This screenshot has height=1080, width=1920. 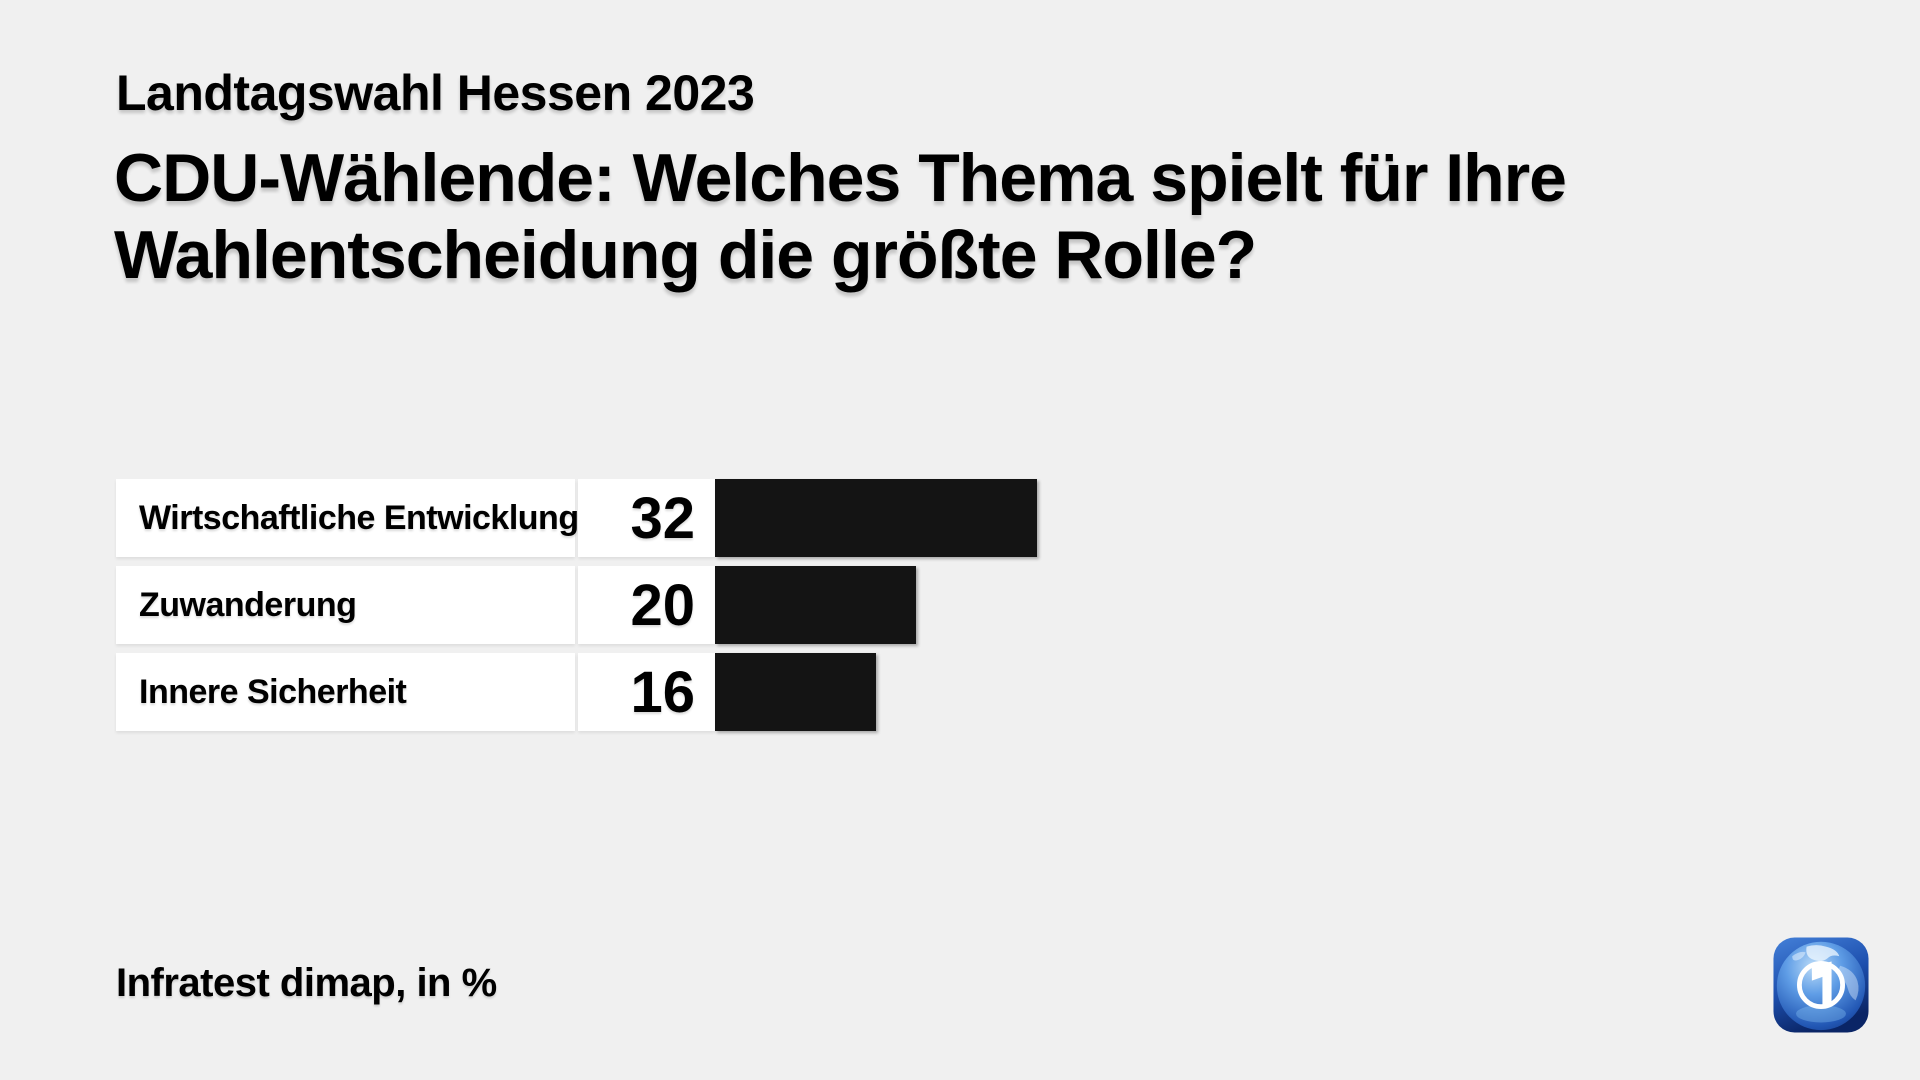 I want to click on bar-row: Wirtschaftliche Entwicklung 32, so click(x=576, y=518).